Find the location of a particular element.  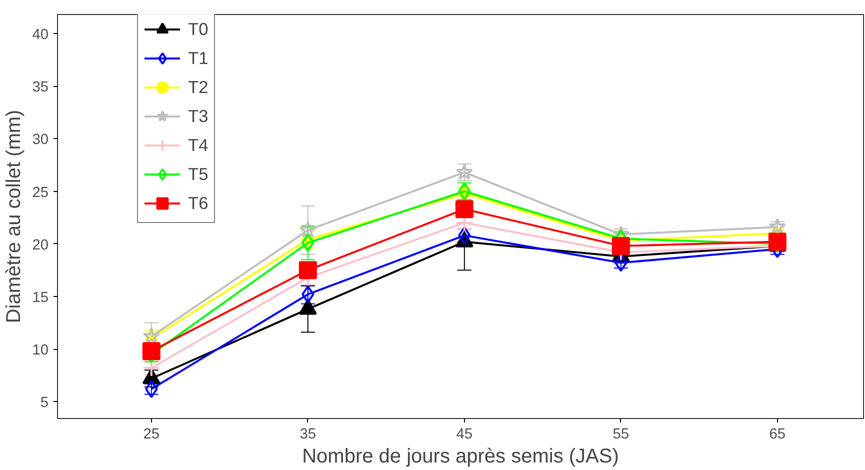

y-tick-label: 15 is located at coordinates (40, 298).